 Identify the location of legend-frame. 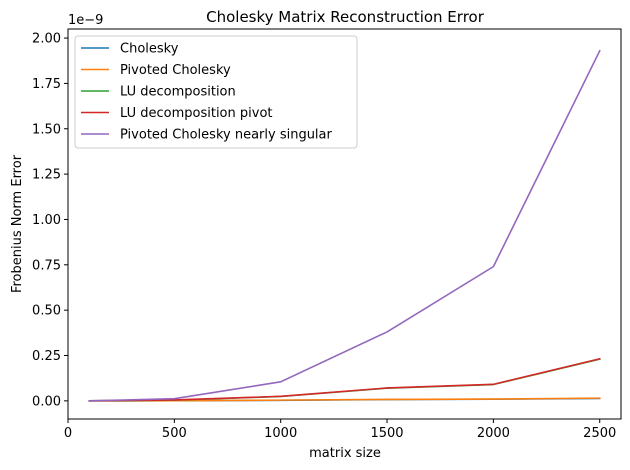
(216, 92).